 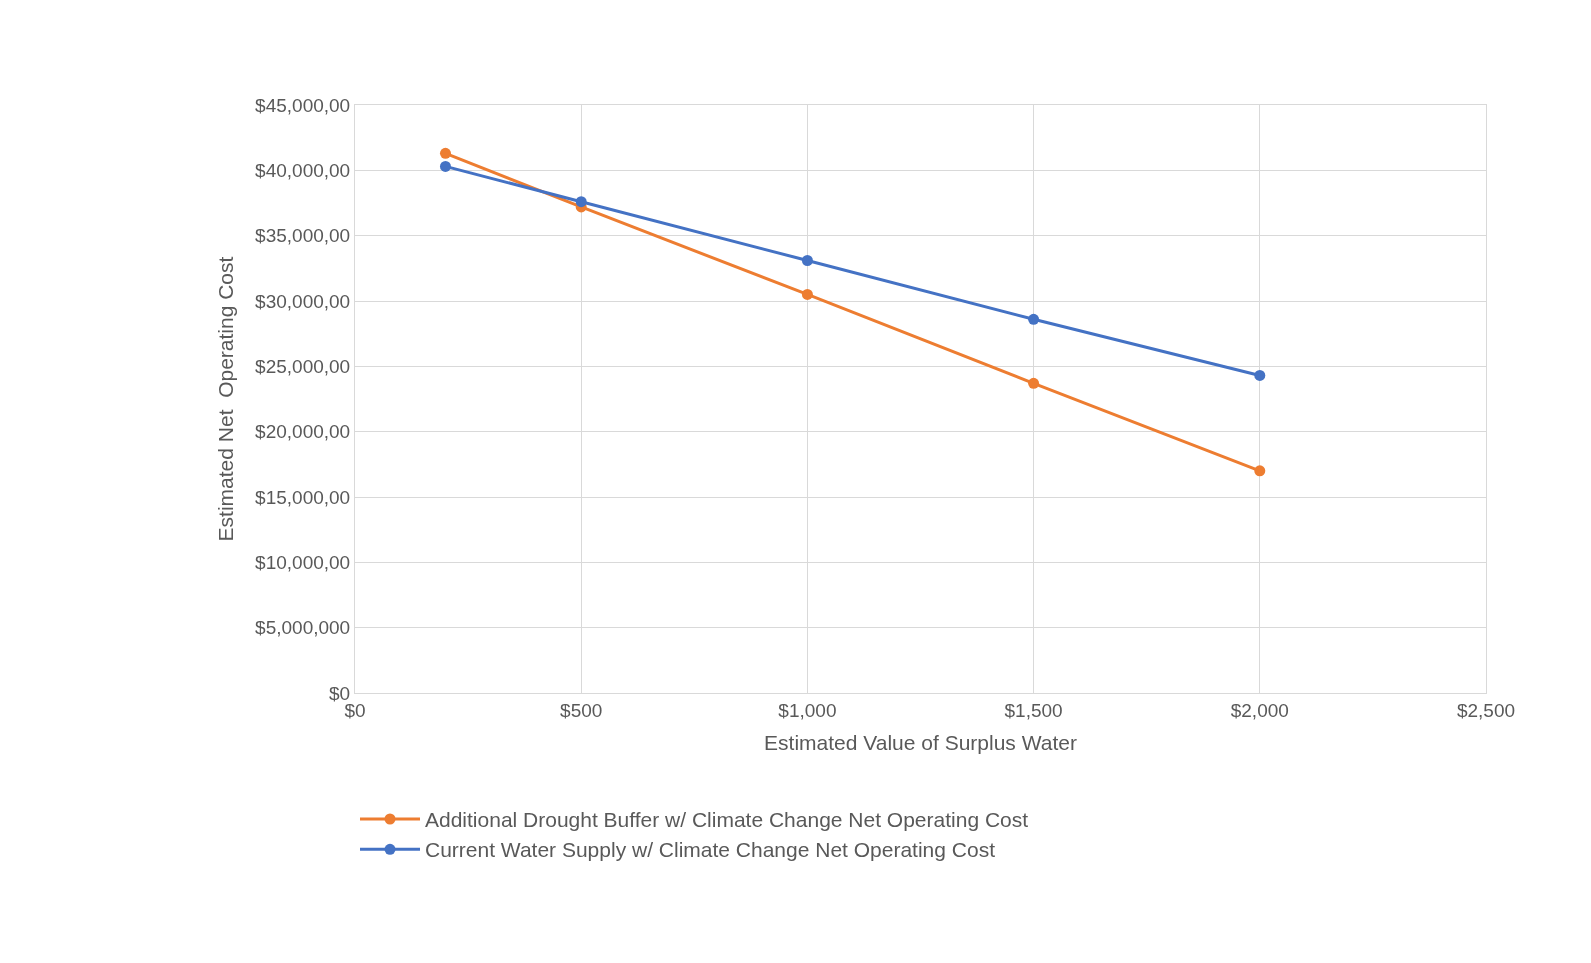 What do you see at coordinates (1033, 710) in the screenshot?
I see `x-tick-label: $1,500` at bounding box center [1033, 710].